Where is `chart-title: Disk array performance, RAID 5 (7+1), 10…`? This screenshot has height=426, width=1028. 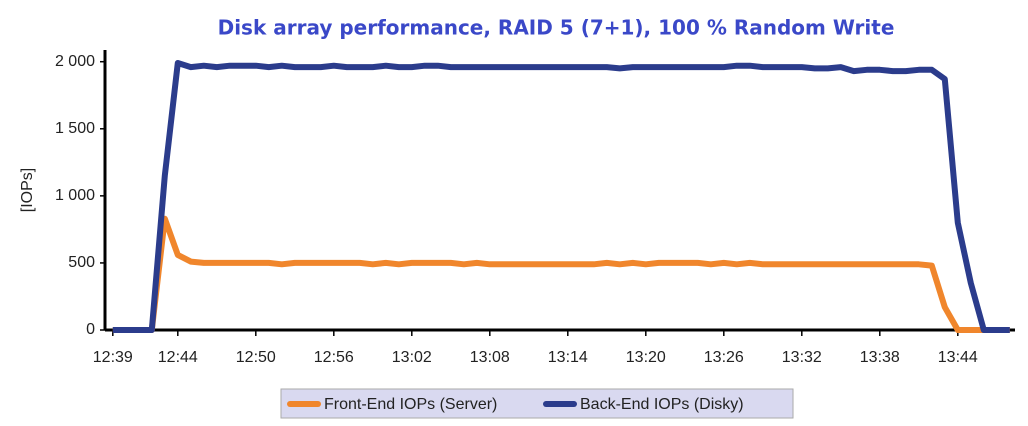
chart-title: Disk array performance, RAID 5 (7+1), 10… is located at coordinates (556, 28).